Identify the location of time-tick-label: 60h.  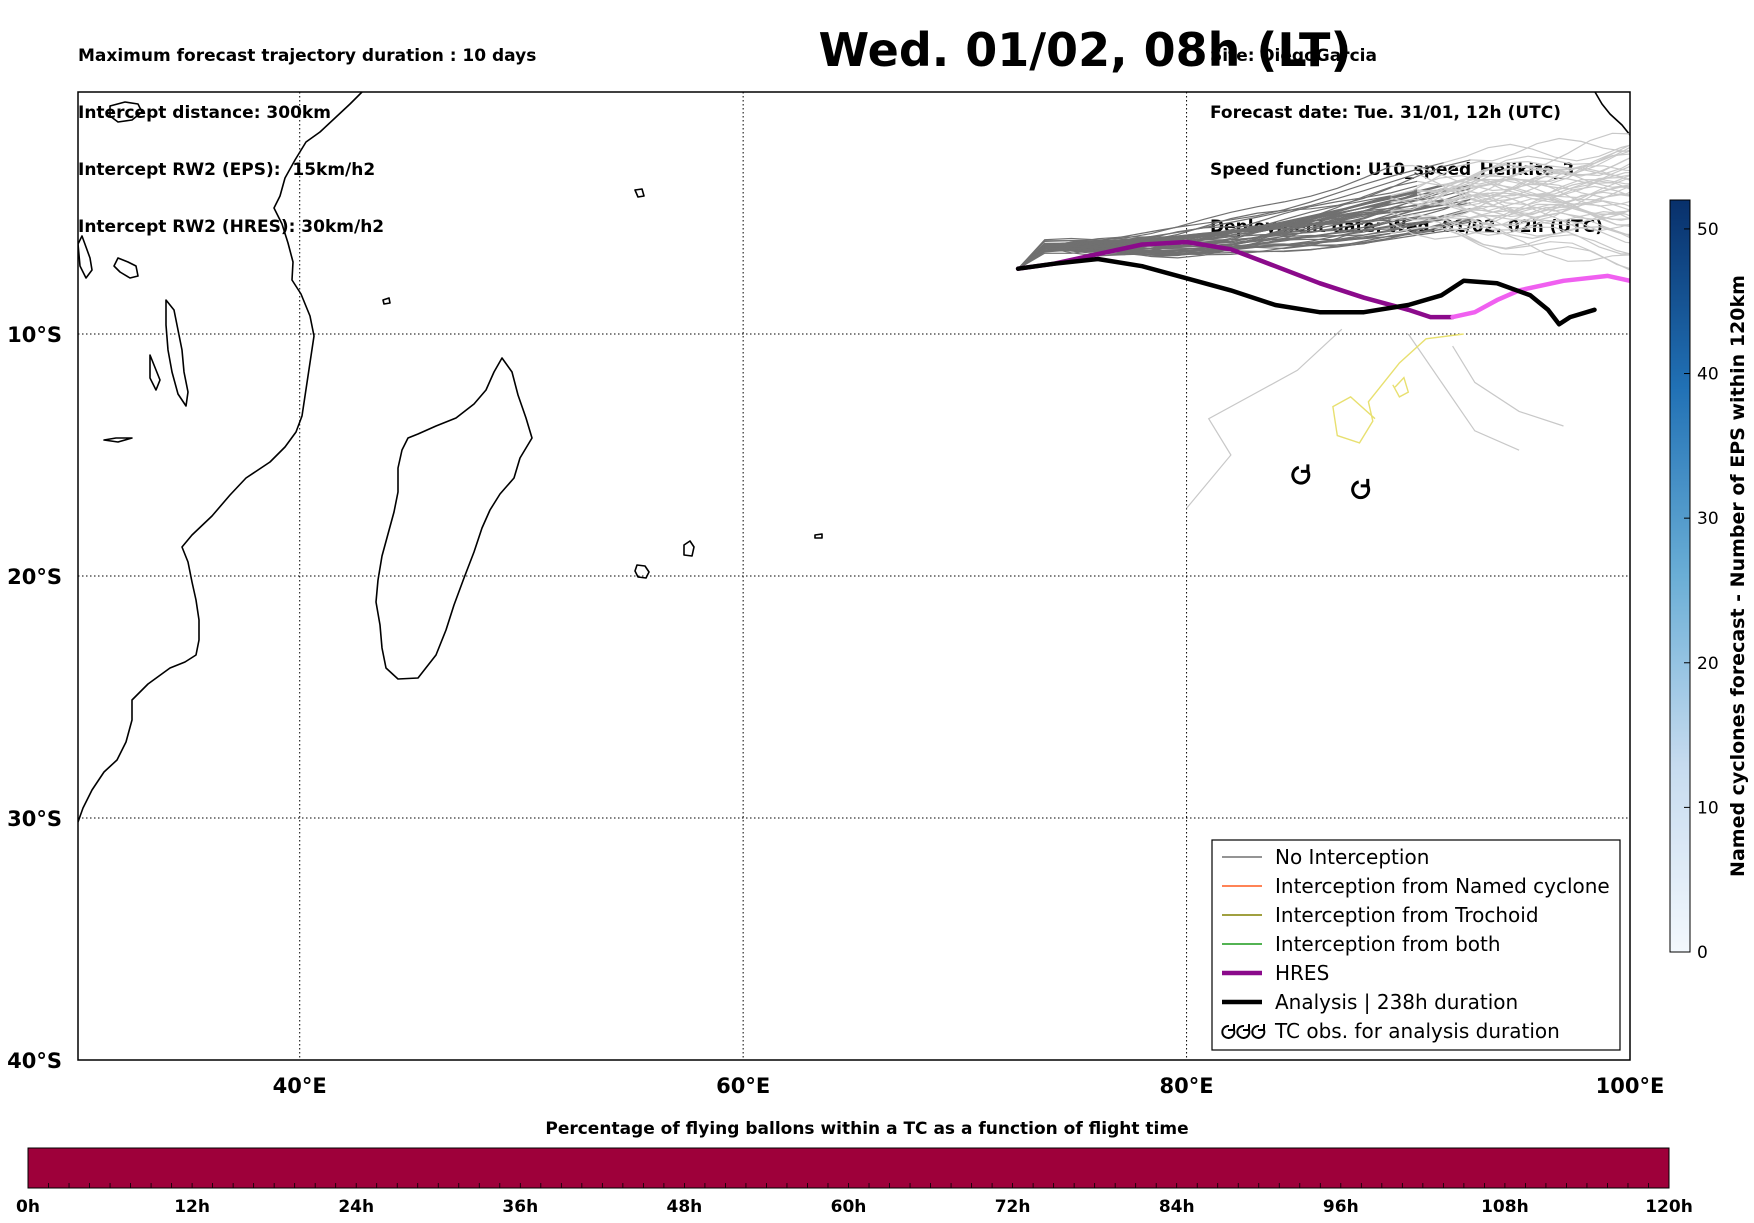
(849, 1207).